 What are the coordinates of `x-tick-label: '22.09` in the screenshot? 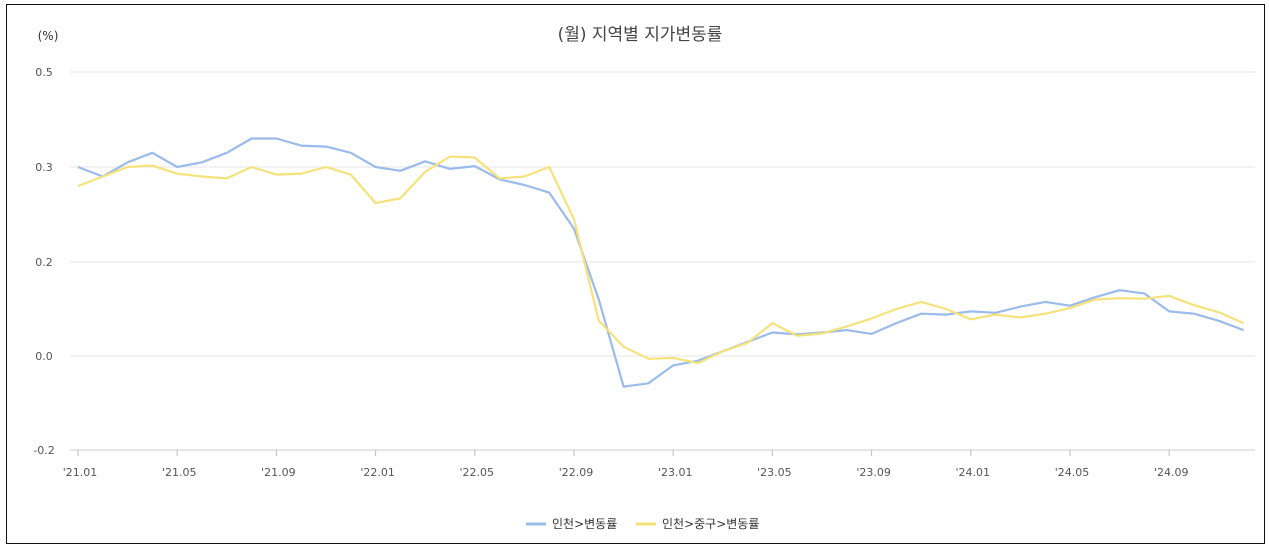 It's located at (576, 472).